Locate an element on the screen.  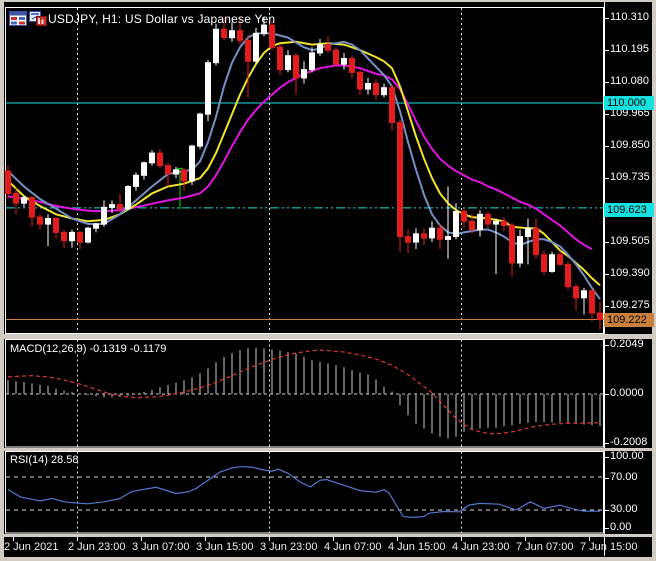
rsi-axis-label: 0.00 is located at coordinates (621, 527).